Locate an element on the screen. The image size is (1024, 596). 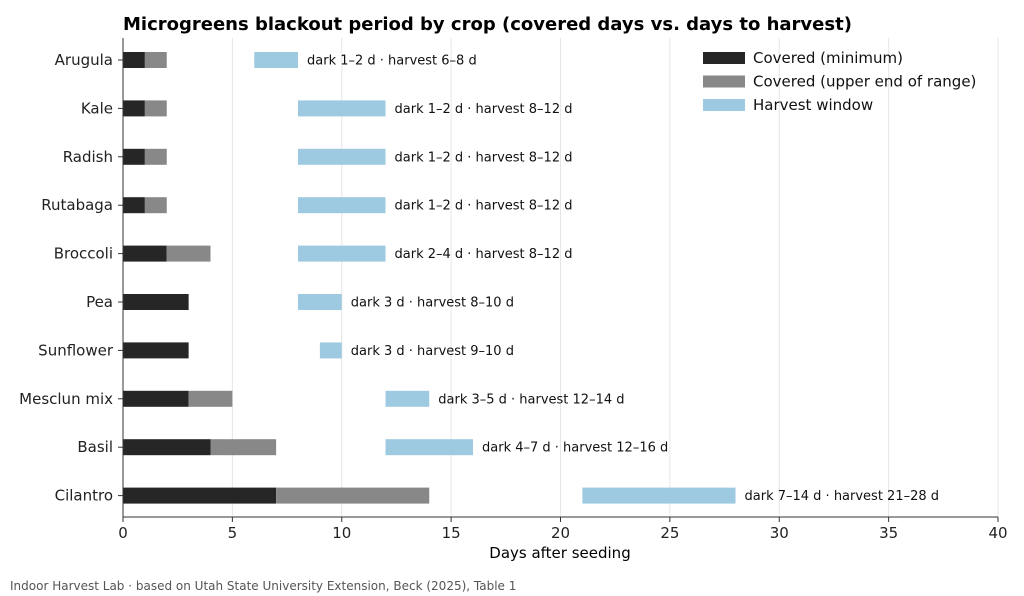
x-tick-label-5: 5 is located at coordinates (233, 533).